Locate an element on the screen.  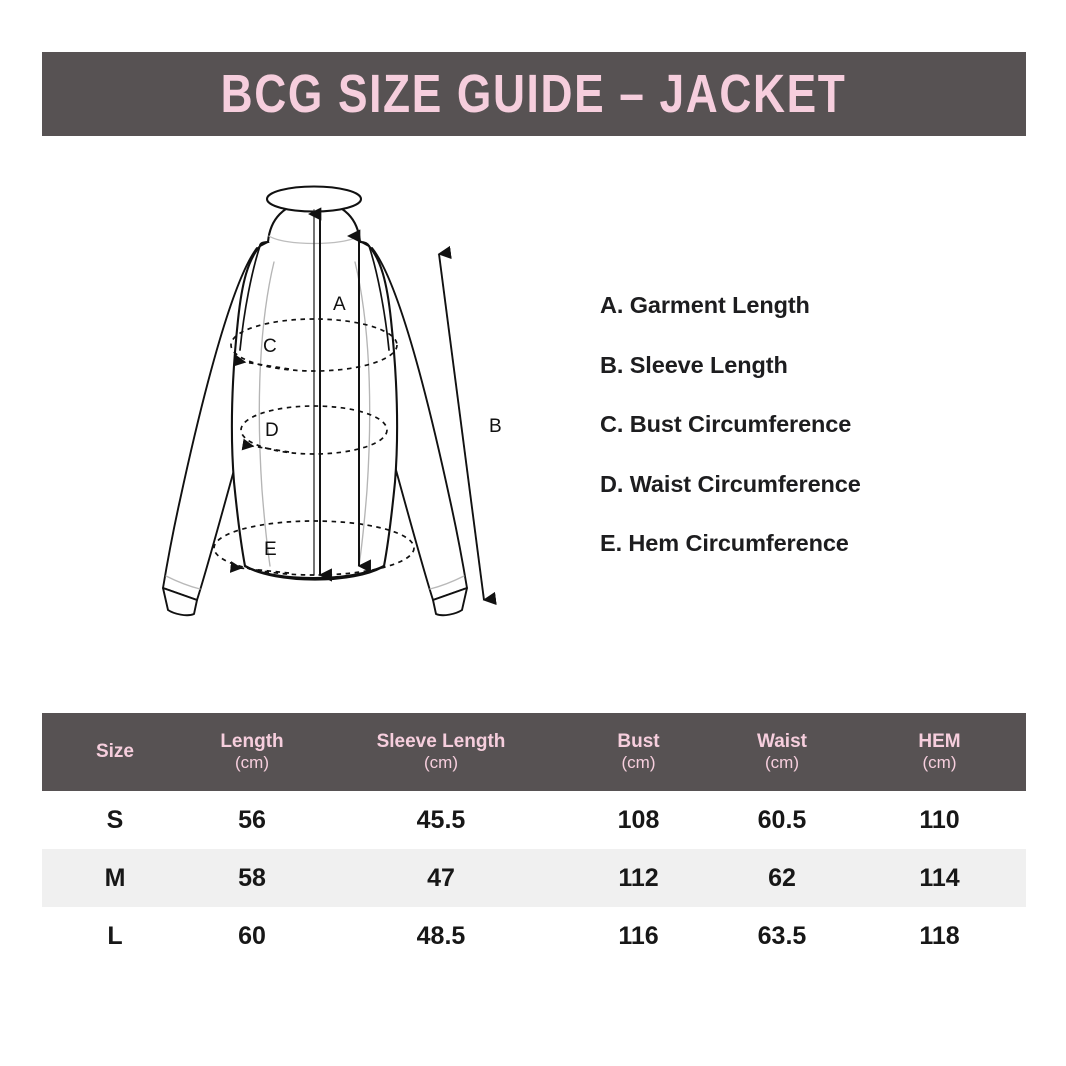
label-e: E is located at coordinates (270, 549).